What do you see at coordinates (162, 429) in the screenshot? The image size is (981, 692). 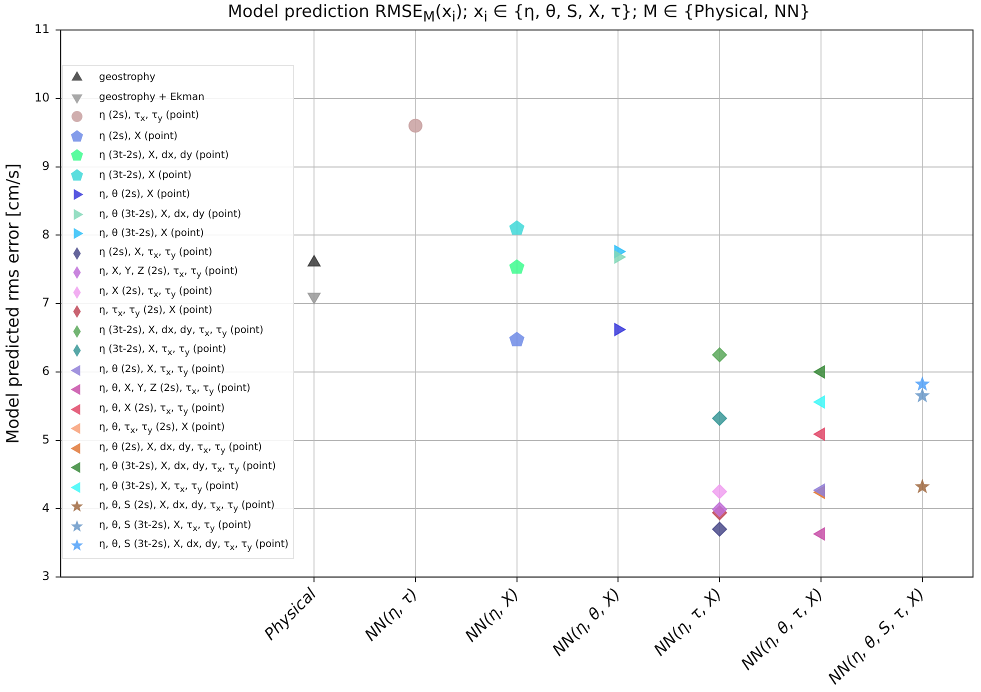 I see `legend-label: η, θ, τ$_{x}$, τ$_{y}$ (2s), X (point)` at bounding box center [162, 429].